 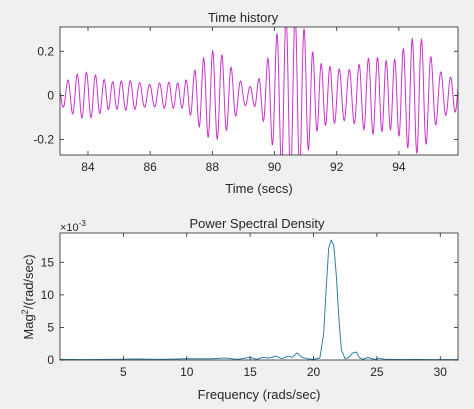 What do you see at coordinates (50, 360) in the screenshot?
I see `psd-ytick-label: 0` at bounding box center [50, 360].